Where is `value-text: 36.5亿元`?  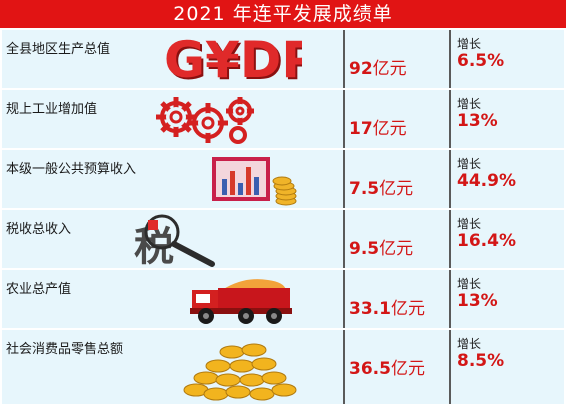 value-text: 36.5亿元 is located at coordinates (387, 369).